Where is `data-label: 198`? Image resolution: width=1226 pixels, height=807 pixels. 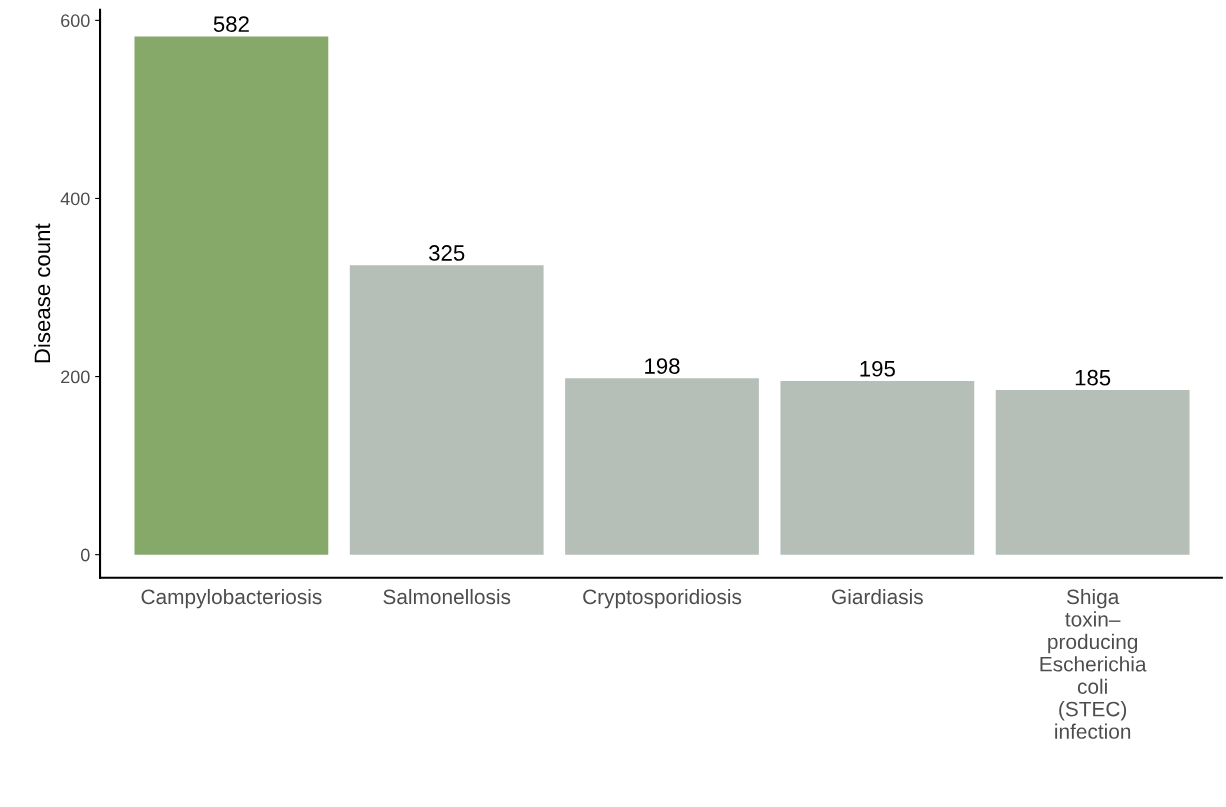
data-label: 198 is located at coordinates (662, 366).